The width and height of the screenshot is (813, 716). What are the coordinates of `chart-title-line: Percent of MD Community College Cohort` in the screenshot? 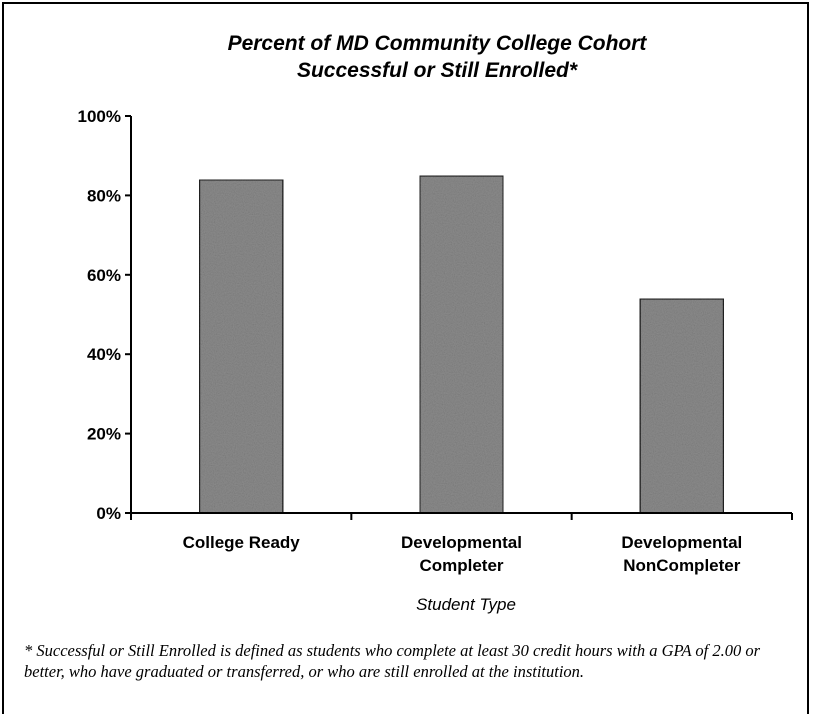 It's located at (438, 43).